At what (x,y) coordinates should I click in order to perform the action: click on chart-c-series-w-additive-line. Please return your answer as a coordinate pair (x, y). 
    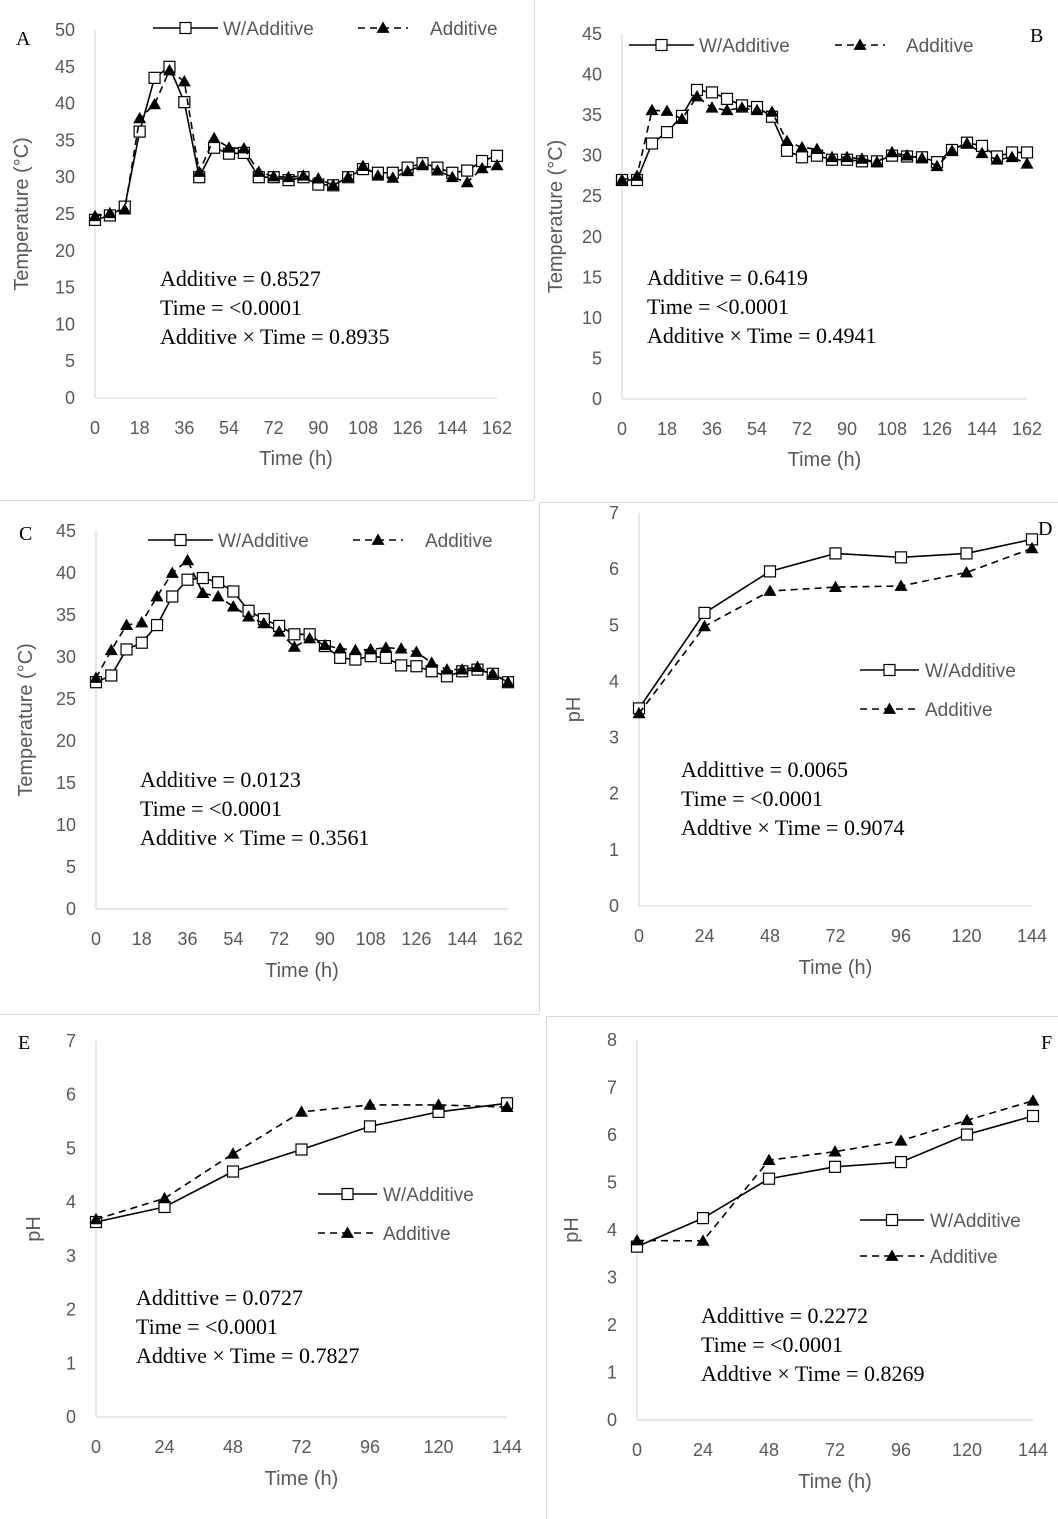
    Looking at the image, I should click on (302, 630).